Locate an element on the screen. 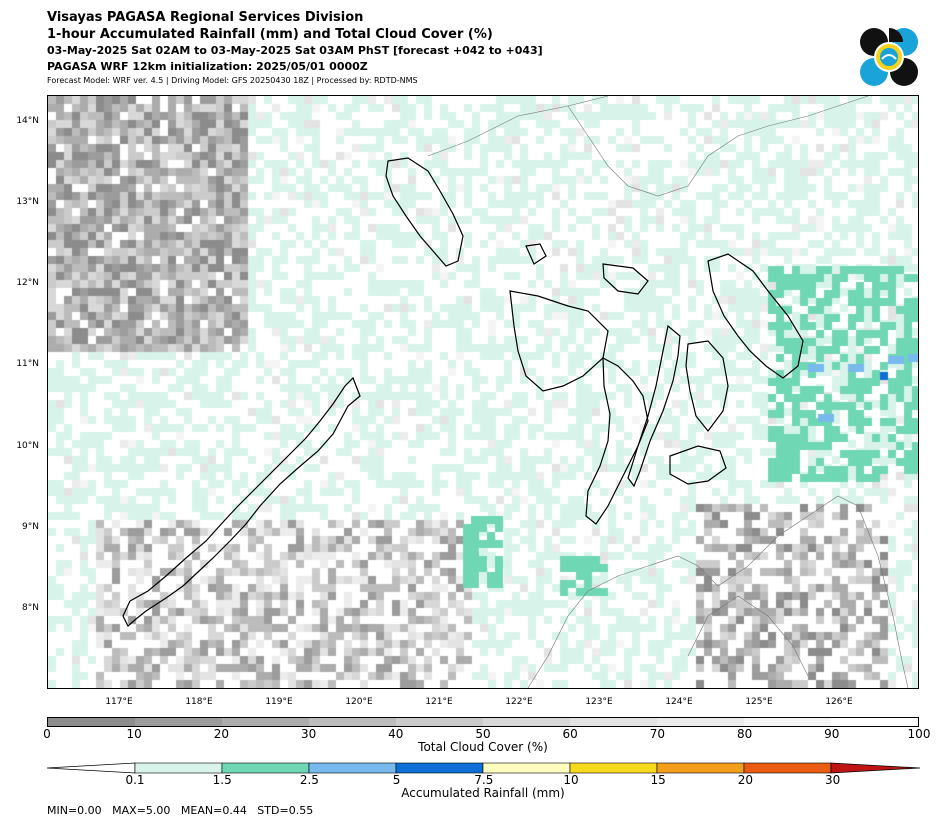 This screenshot has height=830, width=944. cloud-cover-tick: 60 is located at coordinates (570, 734).